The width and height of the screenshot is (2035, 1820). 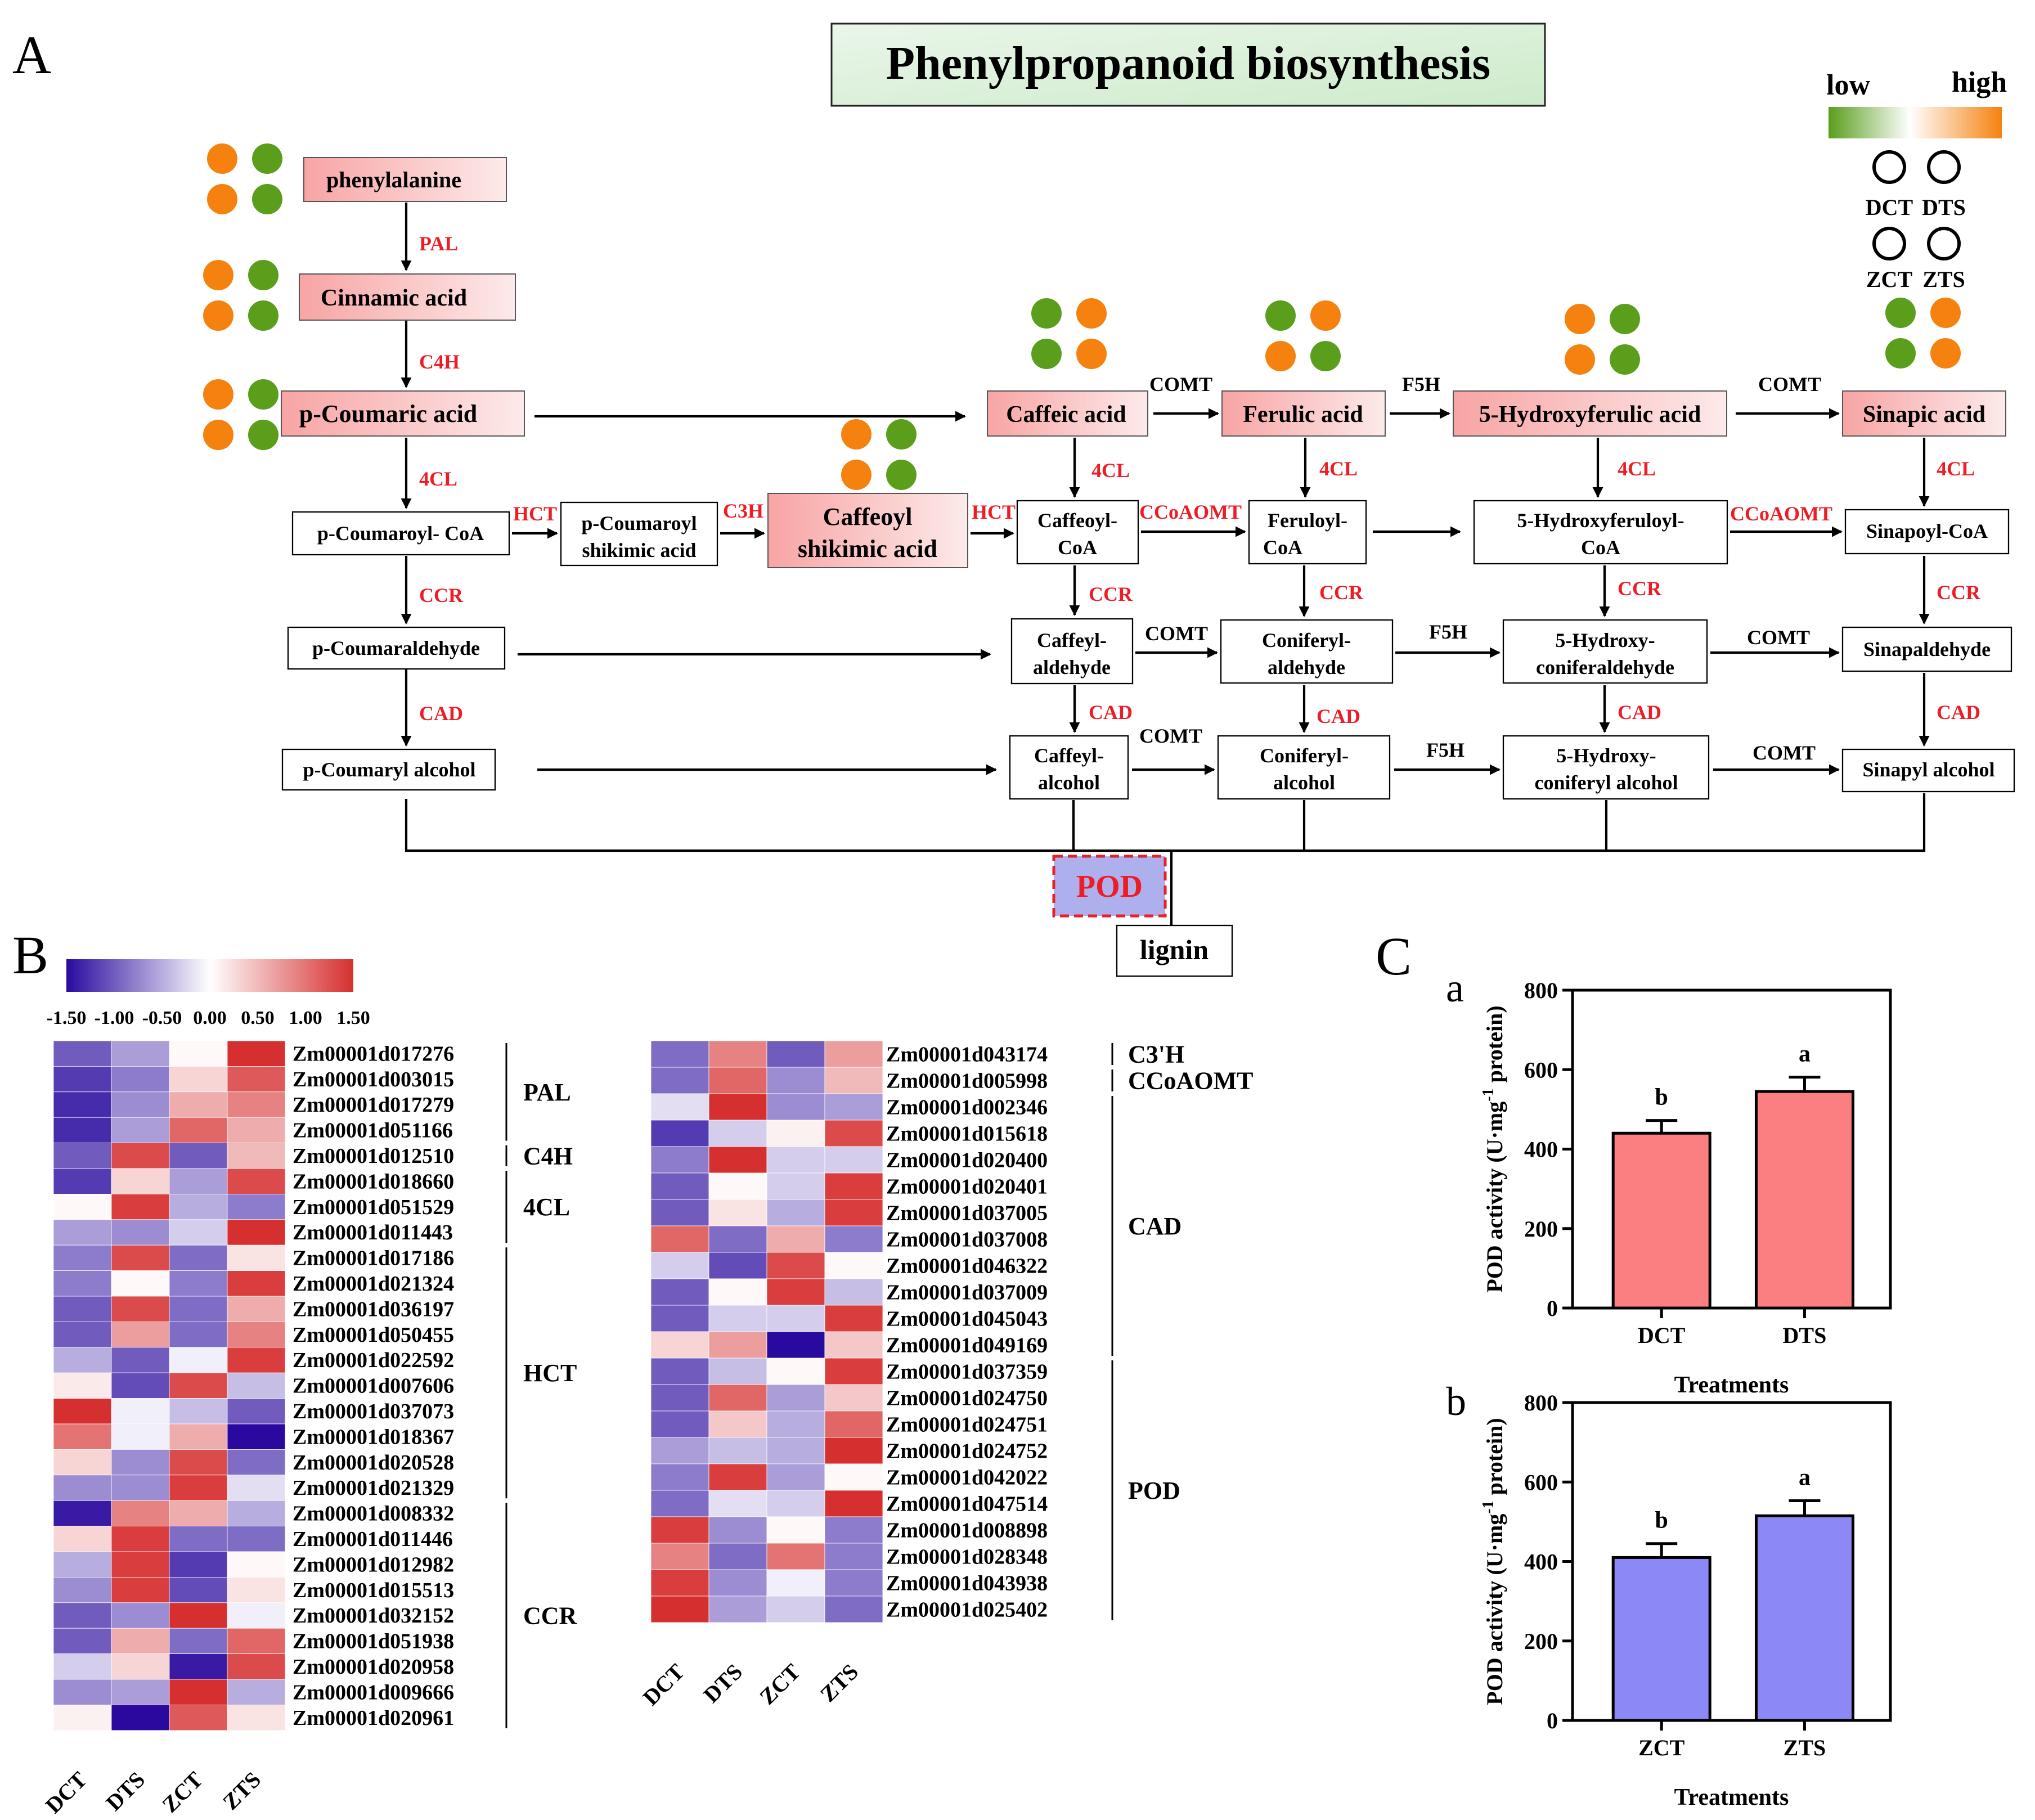 I want to click on node-caffeoyl-coa-line1: Caffeoyl-, so click(x=1077, y=520).